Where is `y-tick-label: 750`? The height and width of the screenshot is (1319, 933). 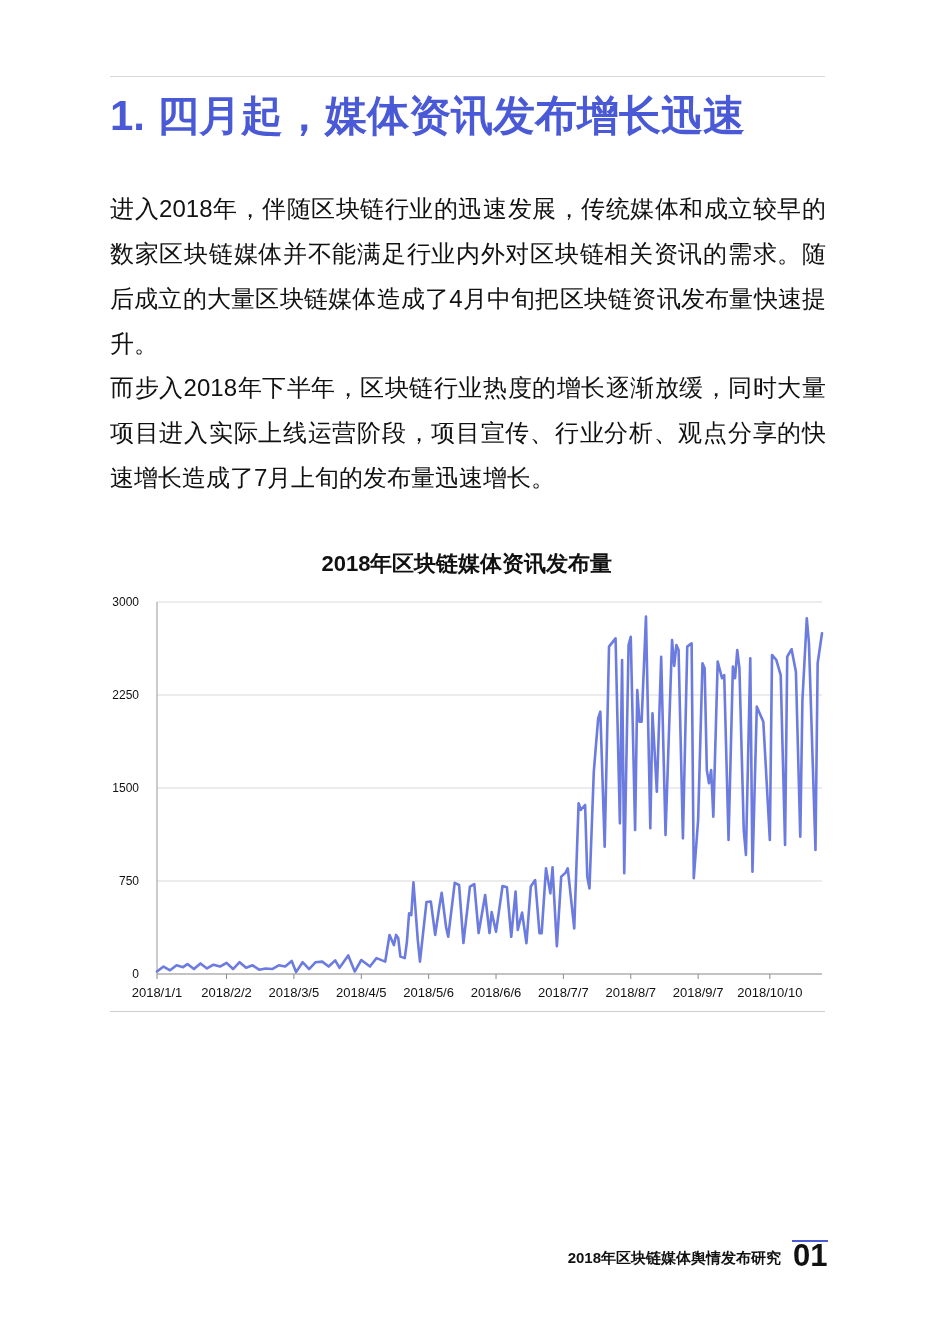 y-tick-label: 750 is located at coordinates (129, 881).